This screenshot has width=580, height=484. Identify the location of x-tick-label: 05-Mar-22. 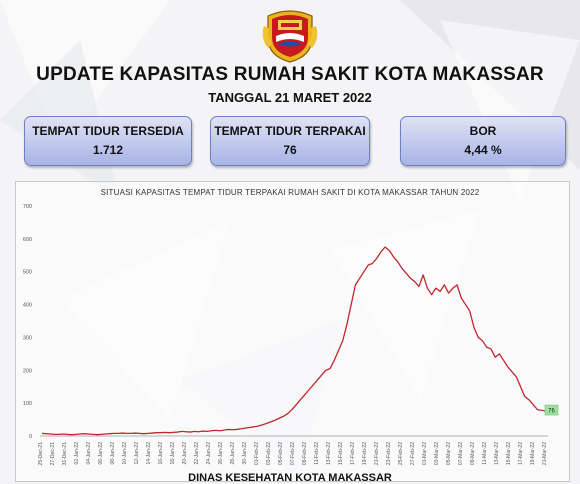
(449, 453).